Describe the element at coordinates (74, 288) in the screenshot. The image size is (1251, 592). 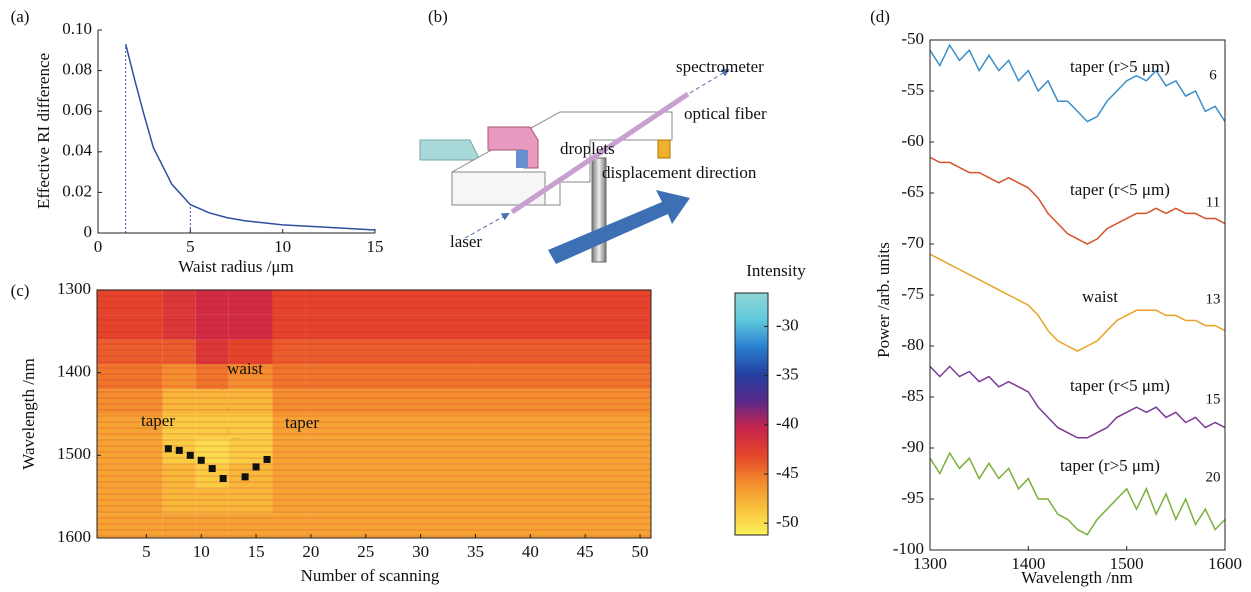
I see `y-tick-label: 1300` at that location.